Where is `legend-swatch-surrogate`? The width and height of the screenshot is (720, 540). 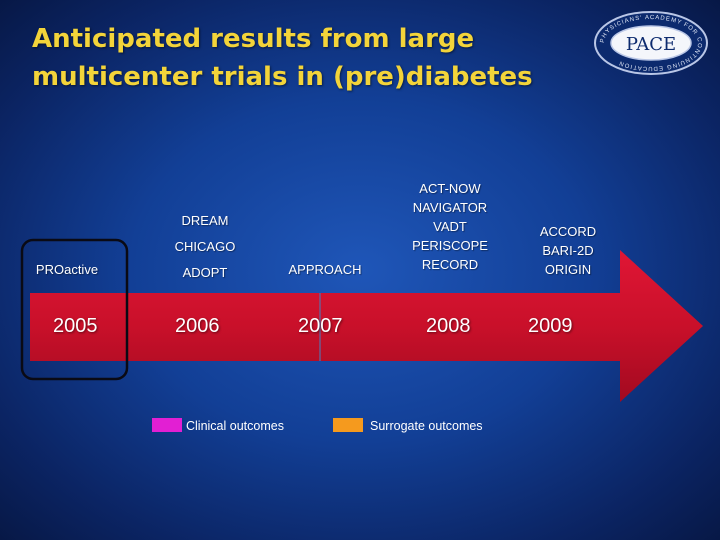
legend-swatch-surrogate is located at coordinates (348, 425).